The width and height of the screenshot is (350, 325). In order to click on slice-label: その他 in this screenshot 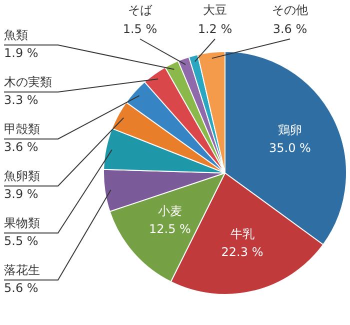, I will do `click(290, 10)`.